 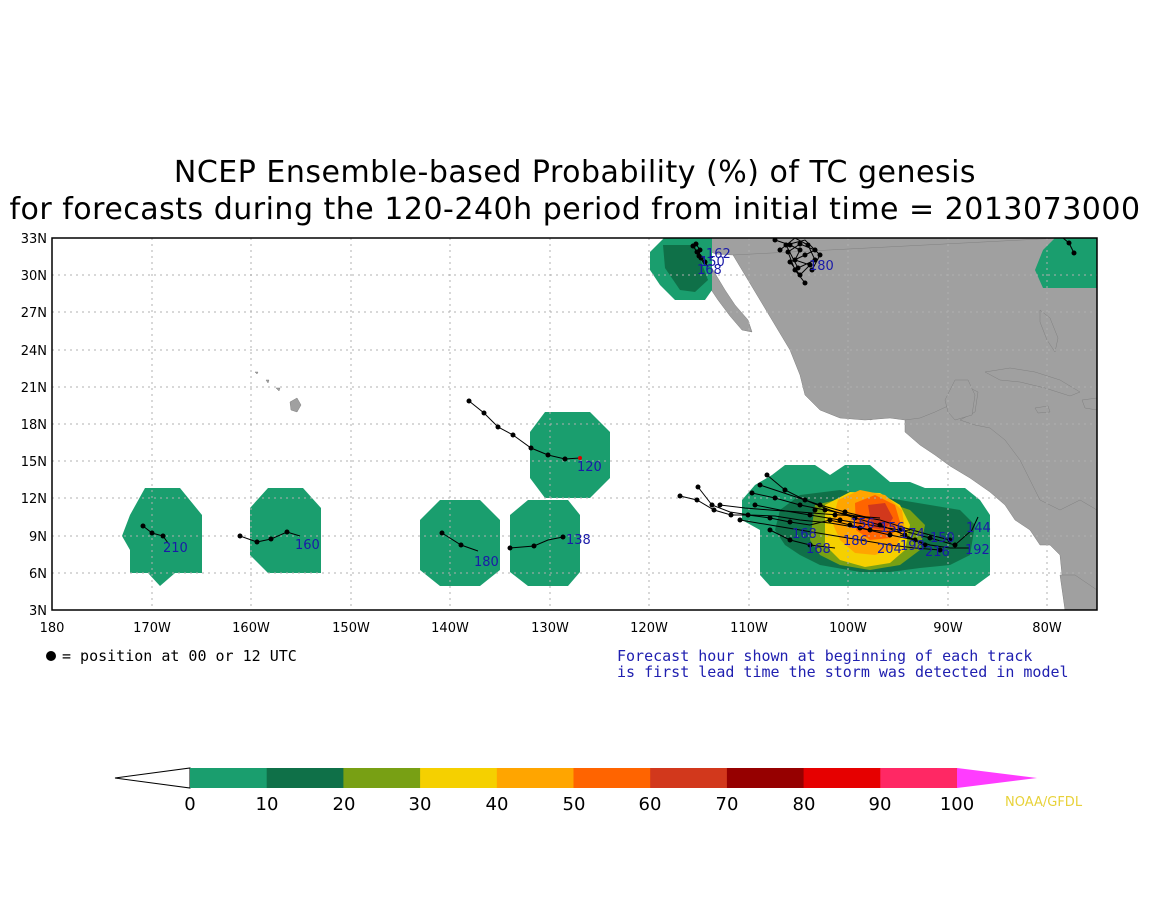 I want to click on track-label: 204, so click(x=889, y=549).